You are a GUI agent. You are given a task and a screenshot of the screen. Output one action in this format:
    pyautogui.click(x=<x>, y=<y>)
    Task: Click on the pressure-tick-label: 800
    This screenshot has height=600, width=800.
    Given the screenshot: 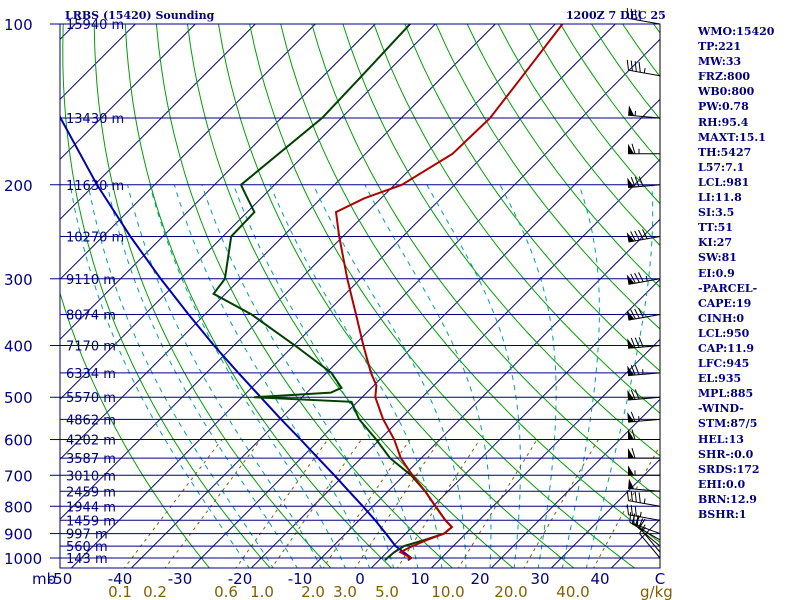 What is the action you would take?
    pyautogui.click(x=18, y=507)
    